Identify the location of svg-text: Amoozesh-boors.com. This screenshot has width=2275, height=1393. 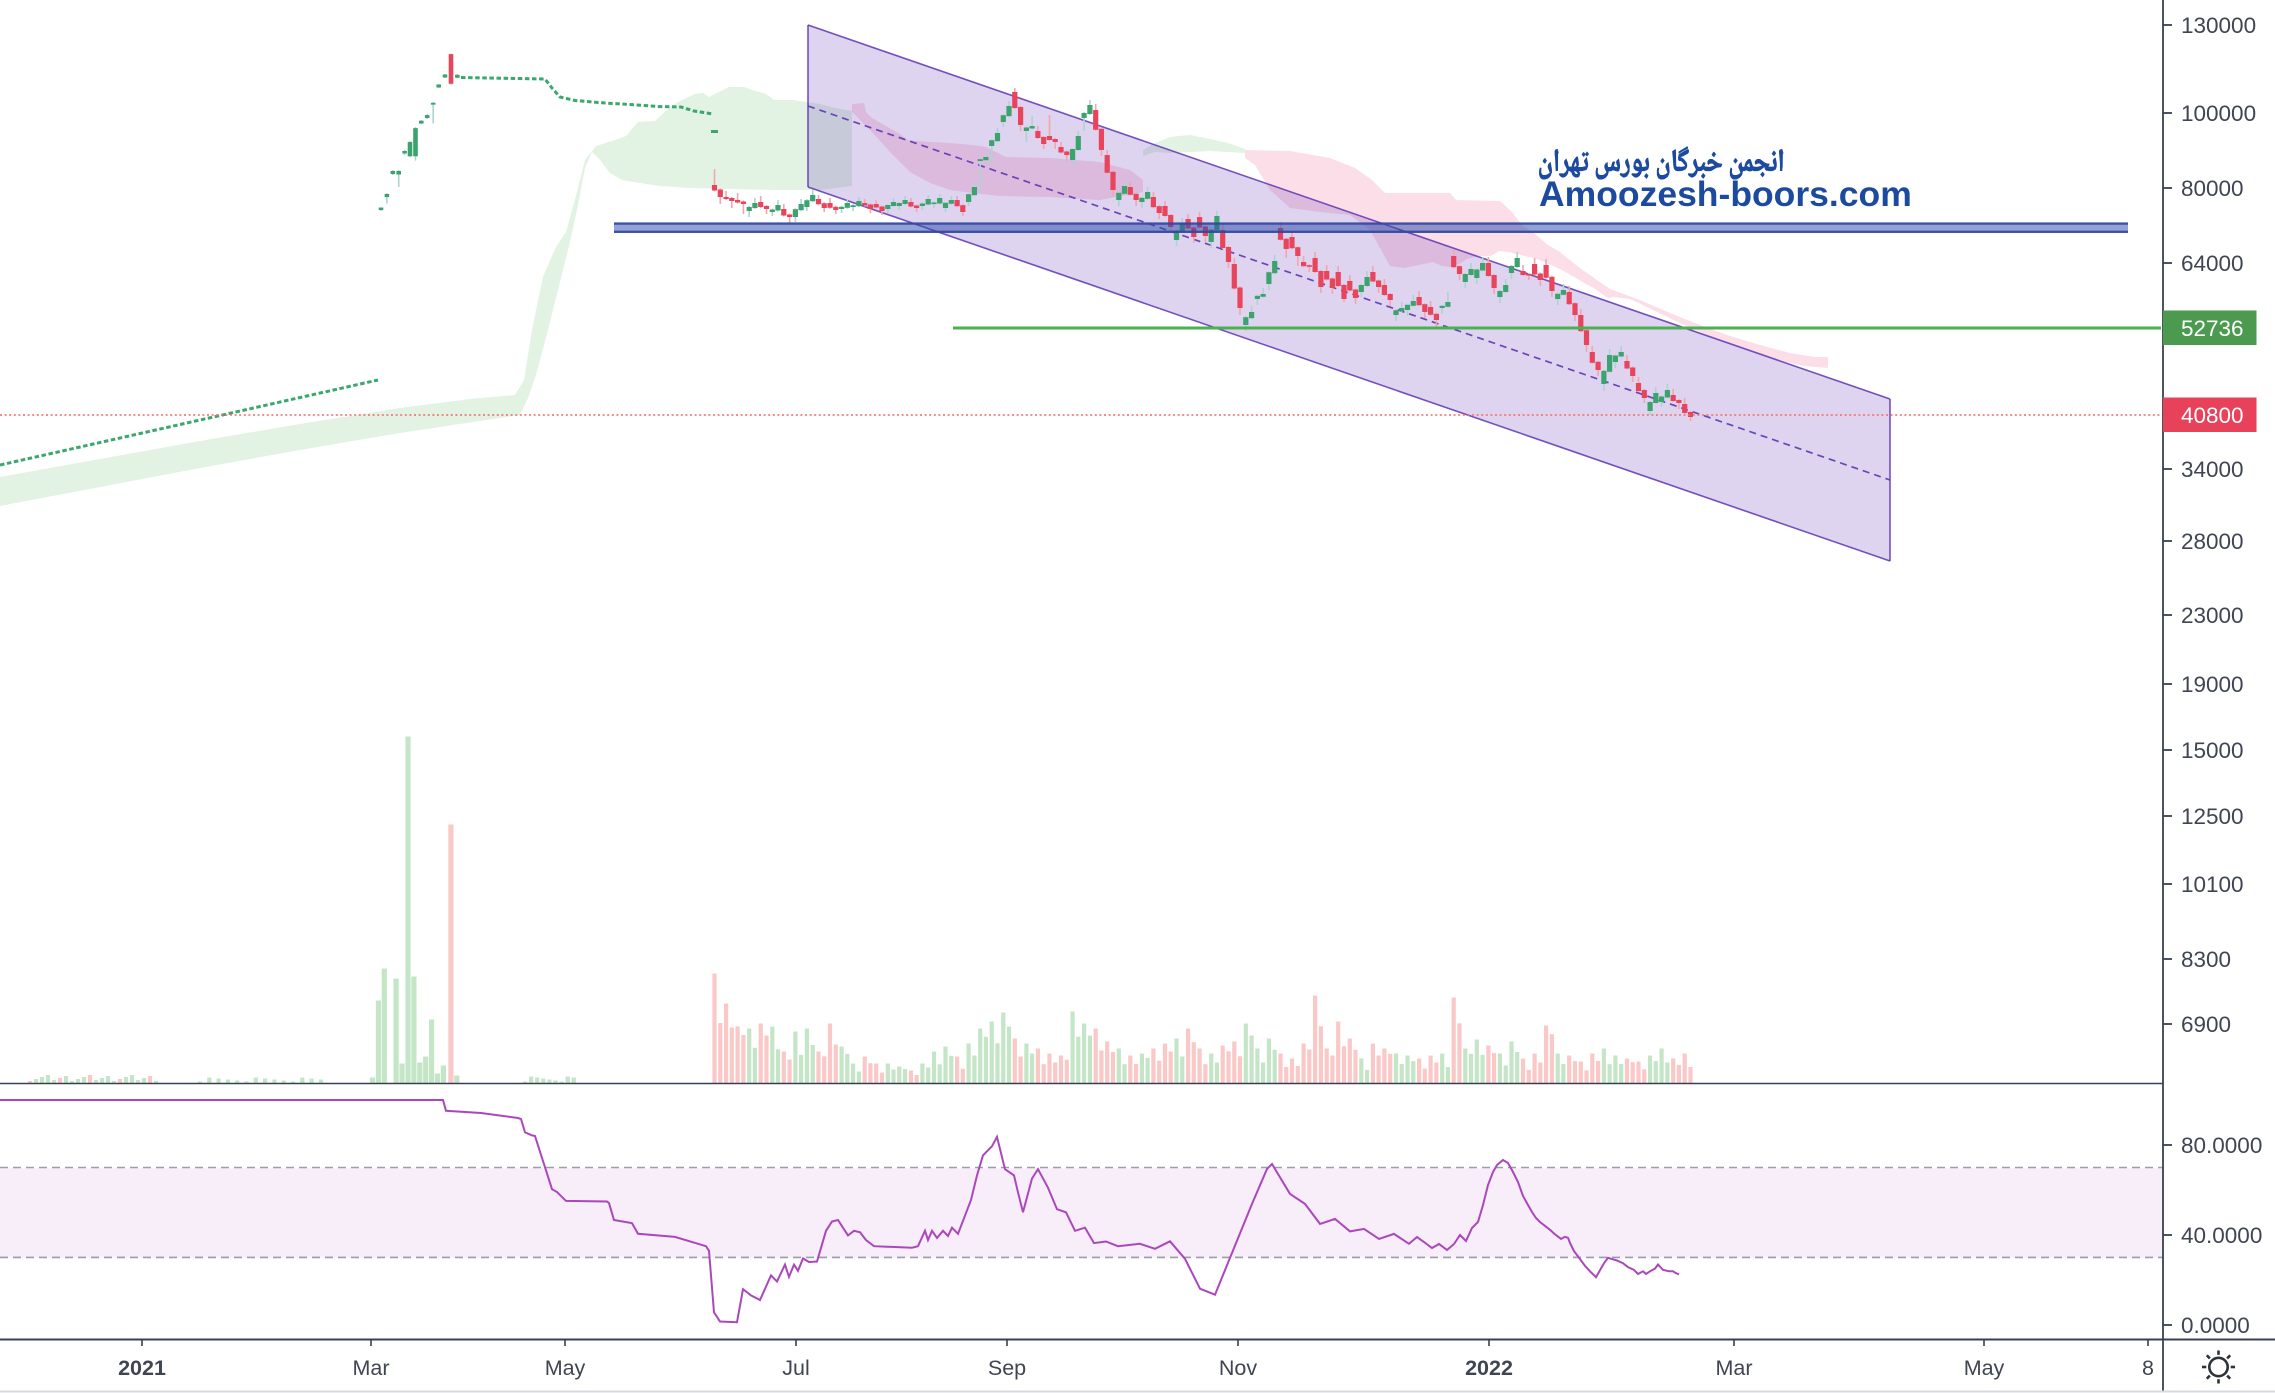
(1725, 194).